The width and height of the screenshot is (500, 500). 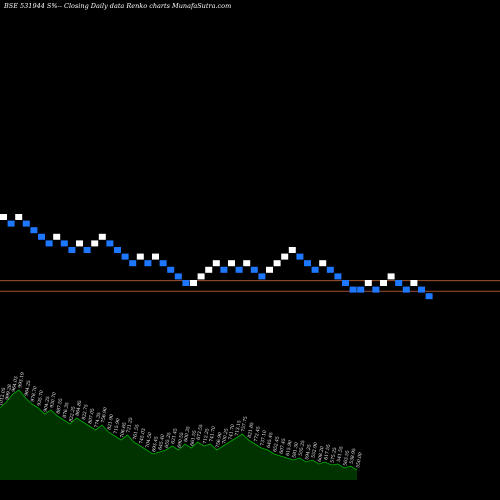 I want to click on volume-label-8: 930.70, so click(x=53, y=400).